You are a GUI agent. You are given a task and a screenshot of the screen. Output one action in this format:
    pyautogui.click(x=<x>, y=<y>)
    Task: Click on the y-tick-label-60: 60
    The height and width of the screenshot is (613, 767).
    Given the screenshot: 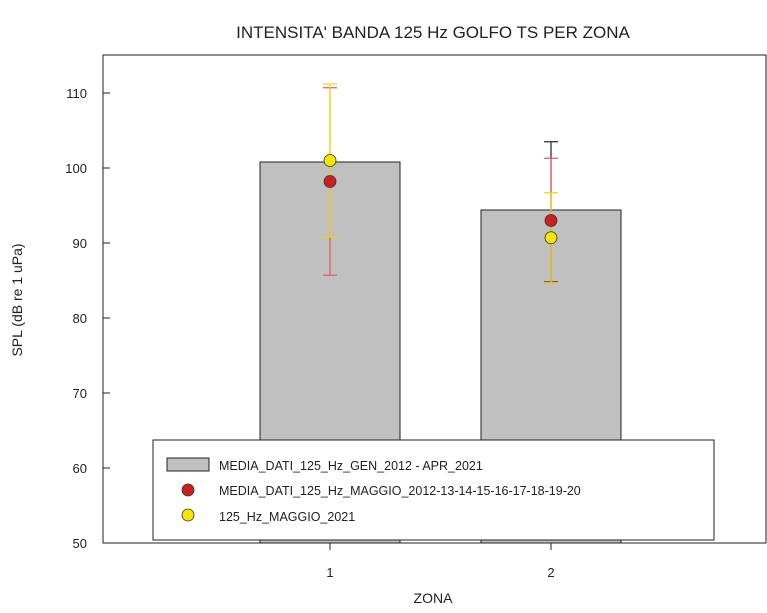 What is the action you would take?
    pyautogui.click(x=80, y=468)
    